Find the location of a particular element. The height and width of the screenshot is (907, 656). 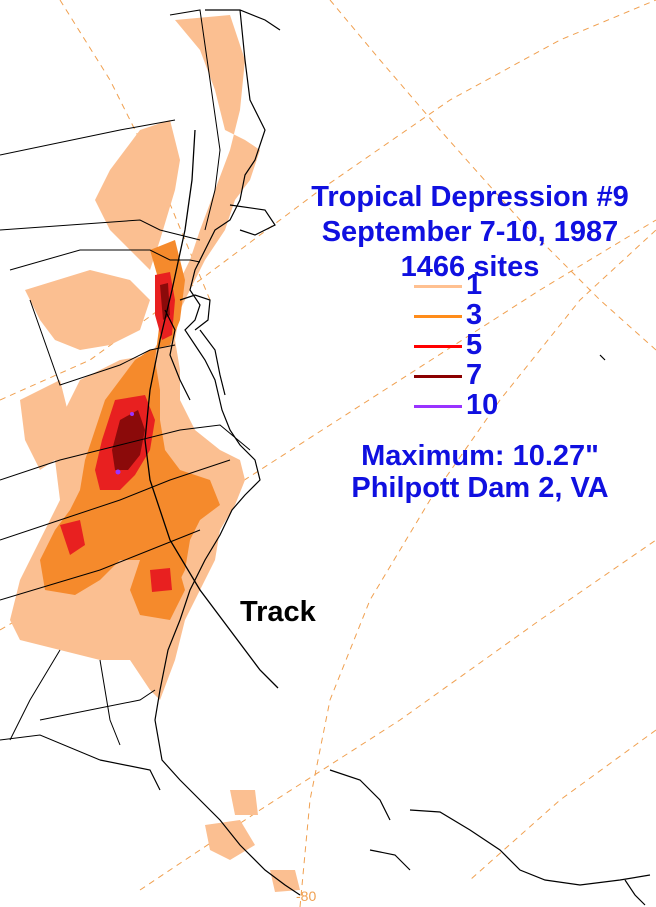

legend-value: 3 is located at coordinates (474, 315).